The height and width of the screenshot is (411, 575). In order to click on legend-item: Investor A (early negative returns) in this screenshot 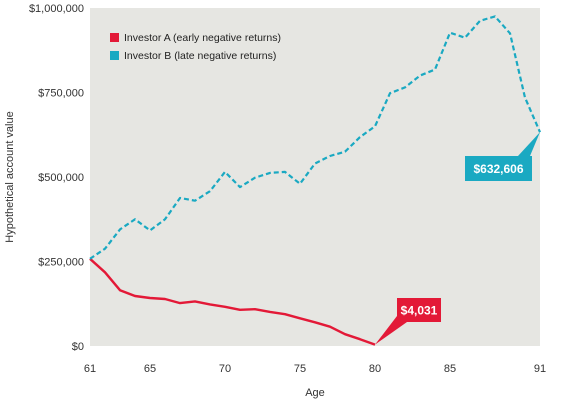, I will do `click(195, 38)`.